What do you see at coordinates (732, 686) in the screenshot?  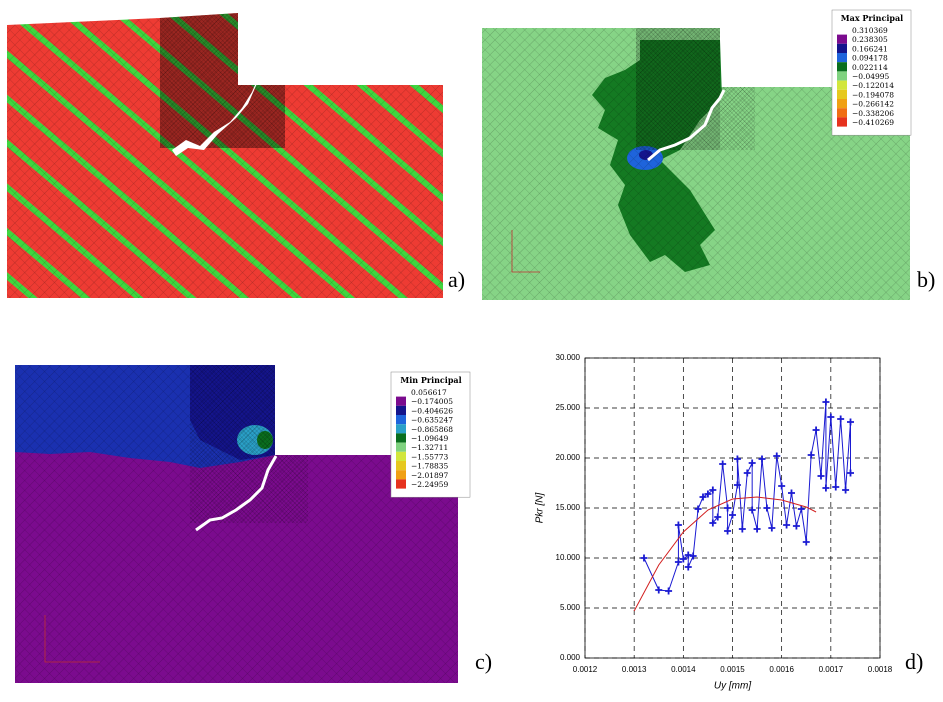 I see `x-axis-label: Uy [mm]` at bounding box center [732, 686].